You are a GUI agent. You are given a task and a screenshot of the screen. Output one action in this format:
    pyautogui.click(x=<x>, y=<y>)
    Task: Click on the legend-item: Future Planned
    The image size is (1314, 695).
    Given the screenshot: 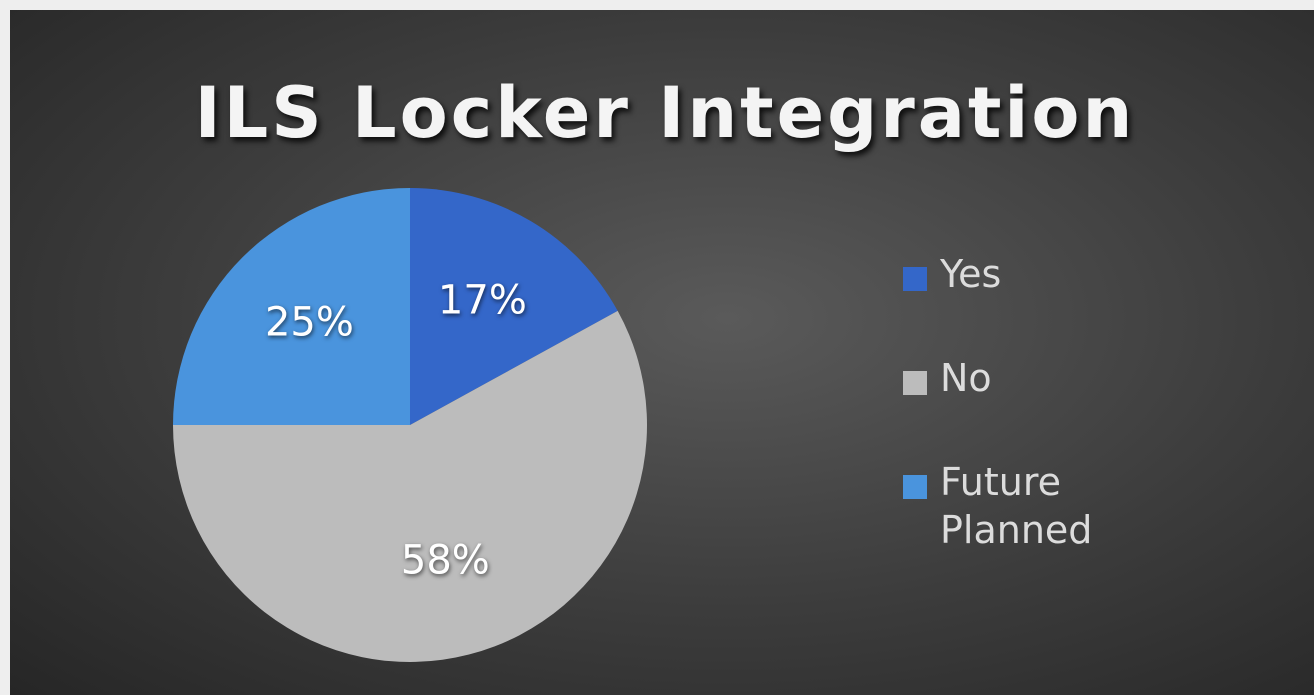 What is the action you would take?
    pyautogui.click(x=1013, y=506)
    